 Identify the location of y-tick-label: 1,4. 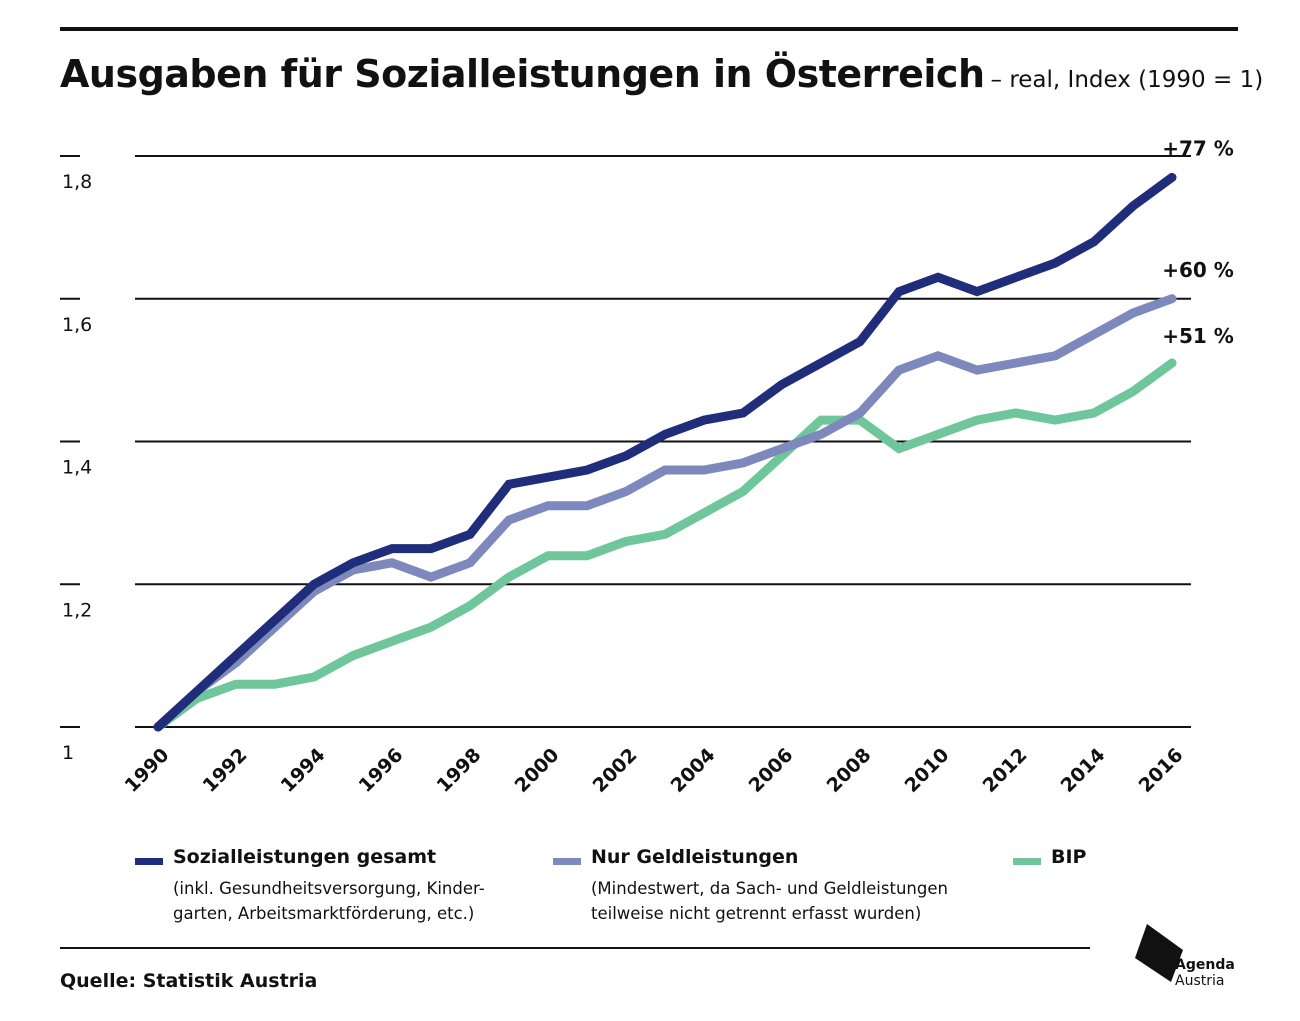
(77, 468).